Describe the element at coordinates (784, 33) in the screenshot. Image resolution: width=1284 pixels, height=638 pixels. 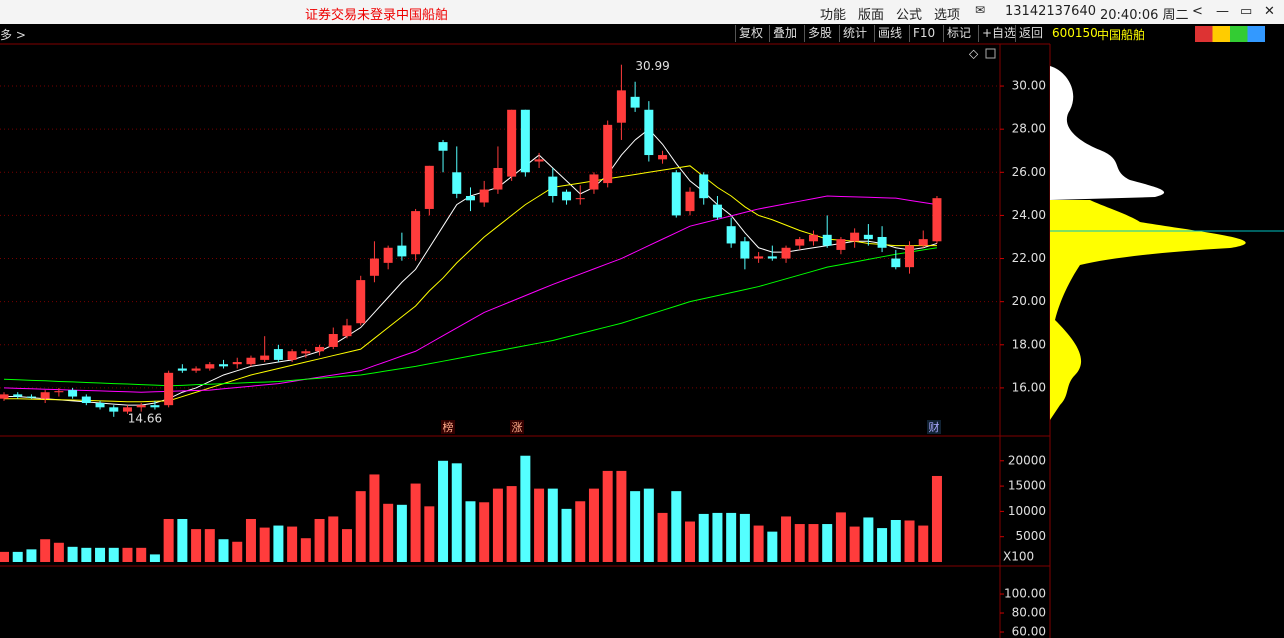
I see `button: 叠加` at that location.